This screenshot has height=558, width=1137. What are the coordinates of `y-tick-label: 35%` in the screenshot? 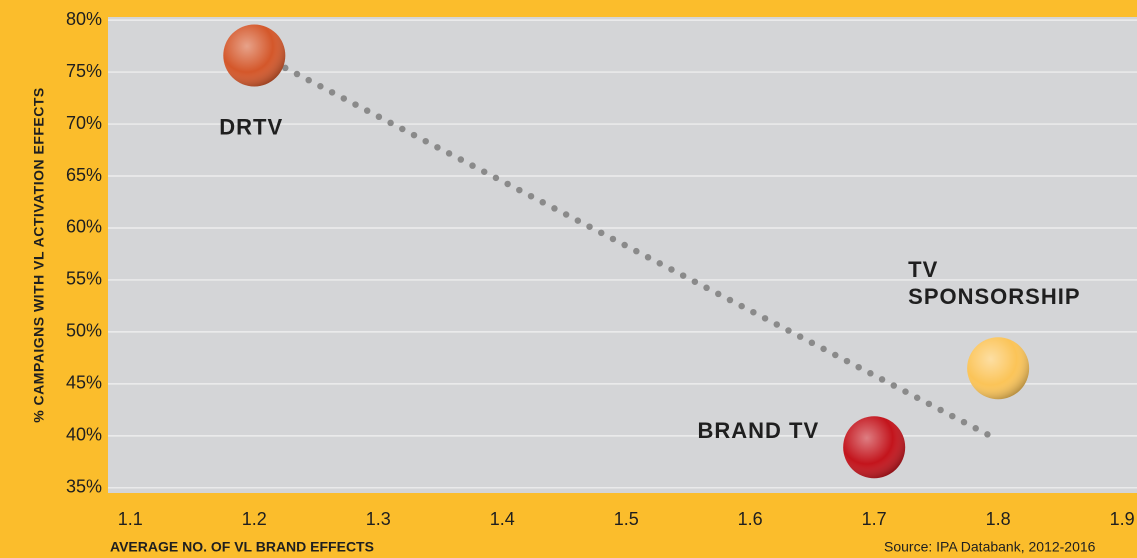 It's located at (84, 487).